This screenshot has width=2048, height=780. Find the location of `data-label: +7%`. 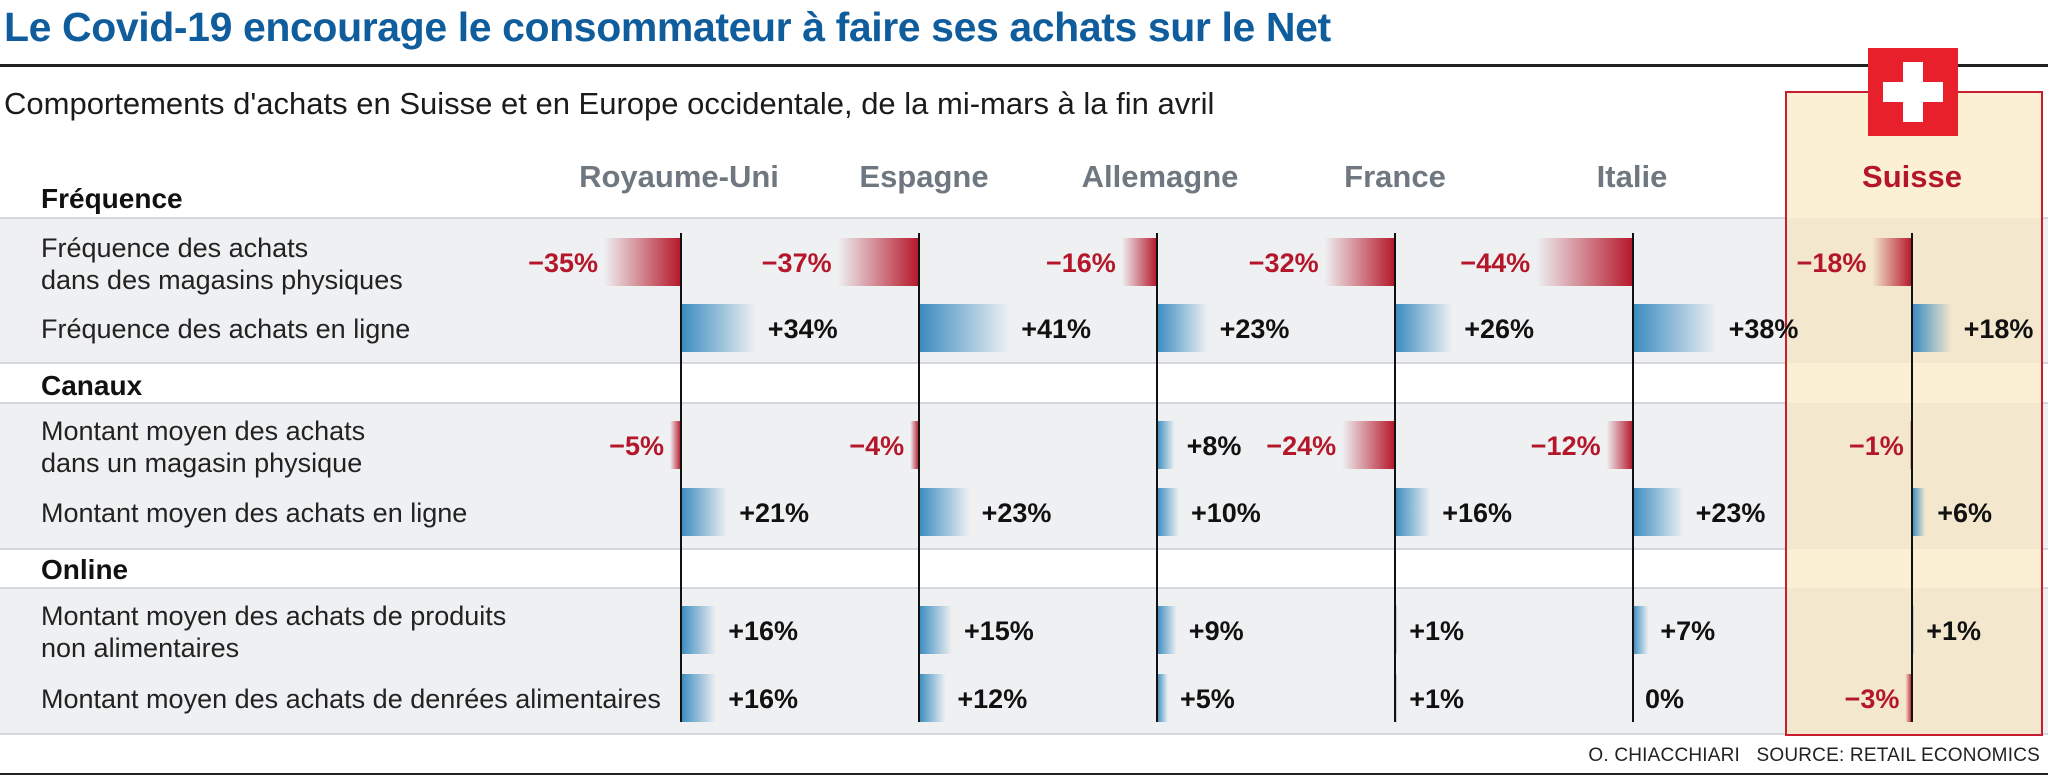

data-label: +7% is located at coordinates (1687, 631).